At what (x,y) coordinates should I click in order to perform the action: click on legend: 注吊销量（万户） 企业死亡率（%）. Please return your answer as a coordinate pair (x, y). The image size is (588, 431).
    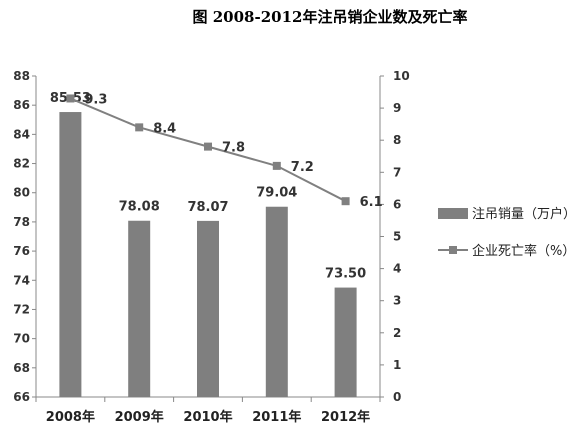
    Looking at the image, I should click on (507, 232).